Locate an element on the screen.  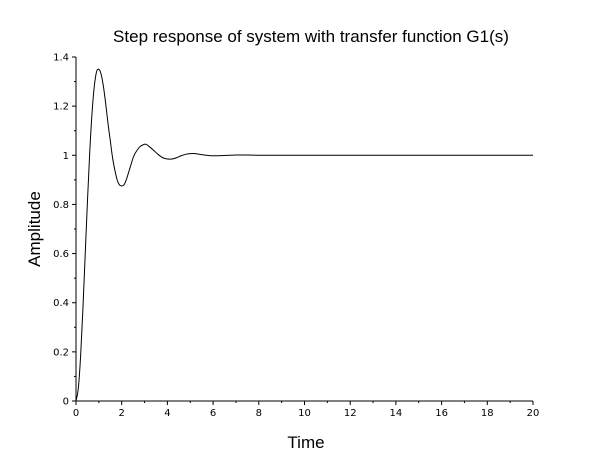
x-tick-label: 4 is located at coordinates (167, 413).